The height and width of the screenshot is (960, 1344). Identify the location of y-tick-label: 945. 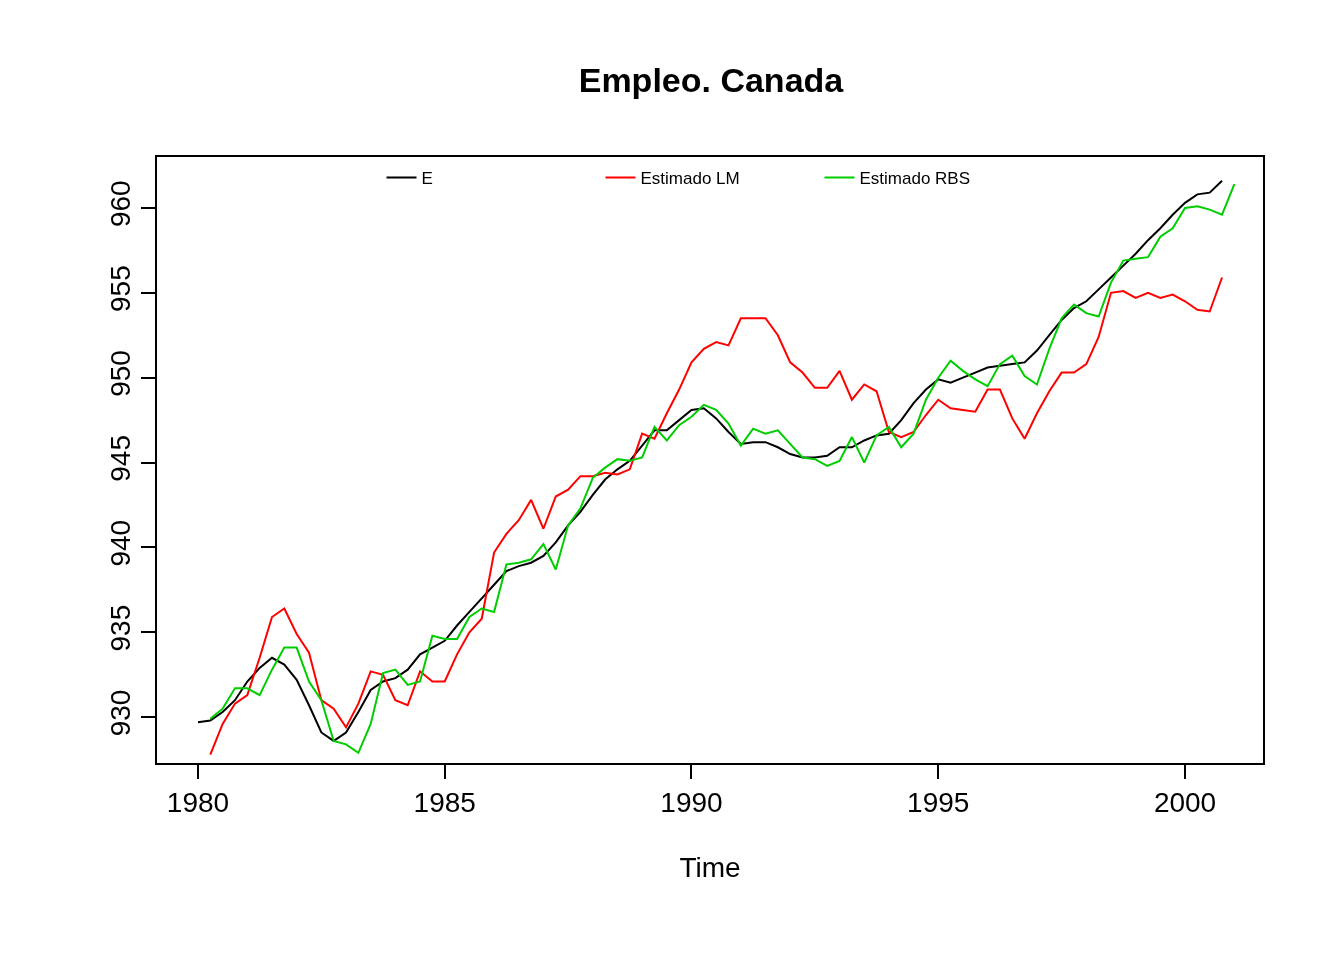
(121, 458).